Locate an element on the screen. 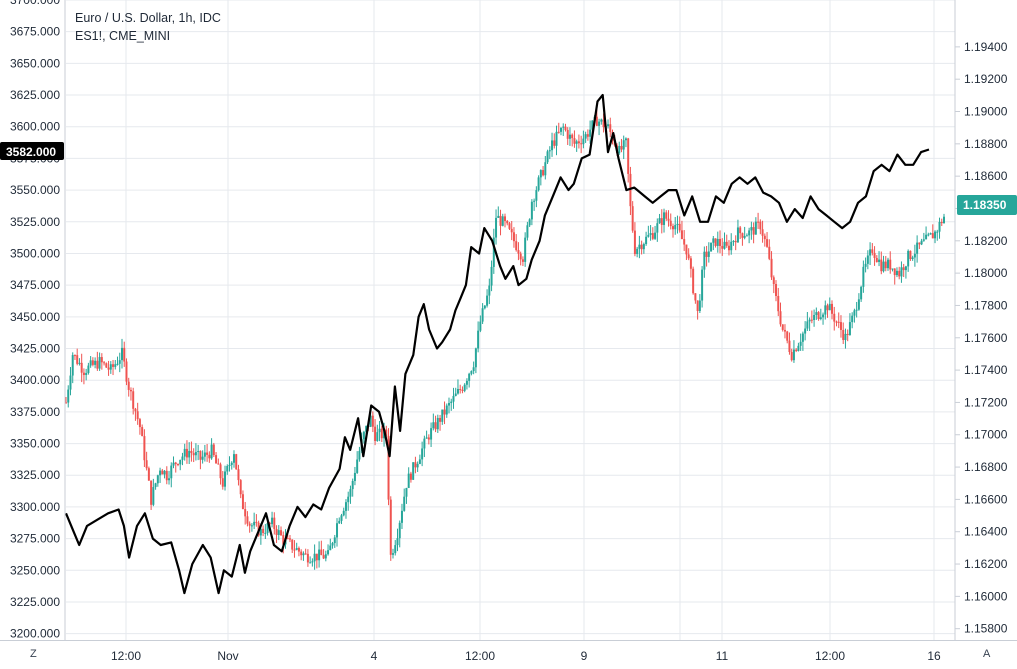  right-tick-label: 1.16800 is located at coordinates (986, 467).